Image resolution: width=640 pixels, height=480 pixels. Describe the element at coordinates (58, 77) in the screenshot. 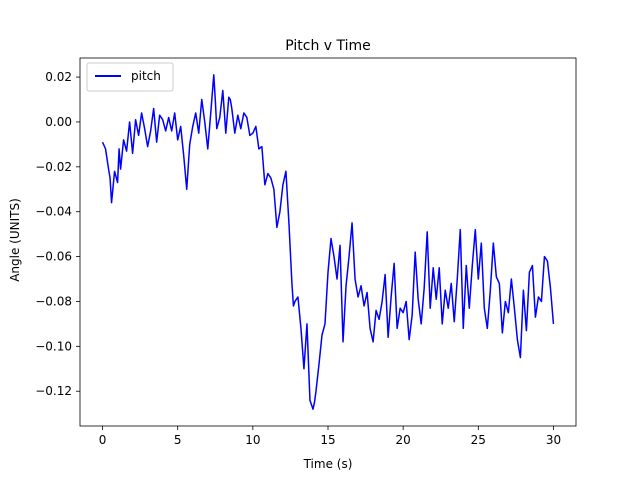

I see `y-tick-label: 0.02` at that location.